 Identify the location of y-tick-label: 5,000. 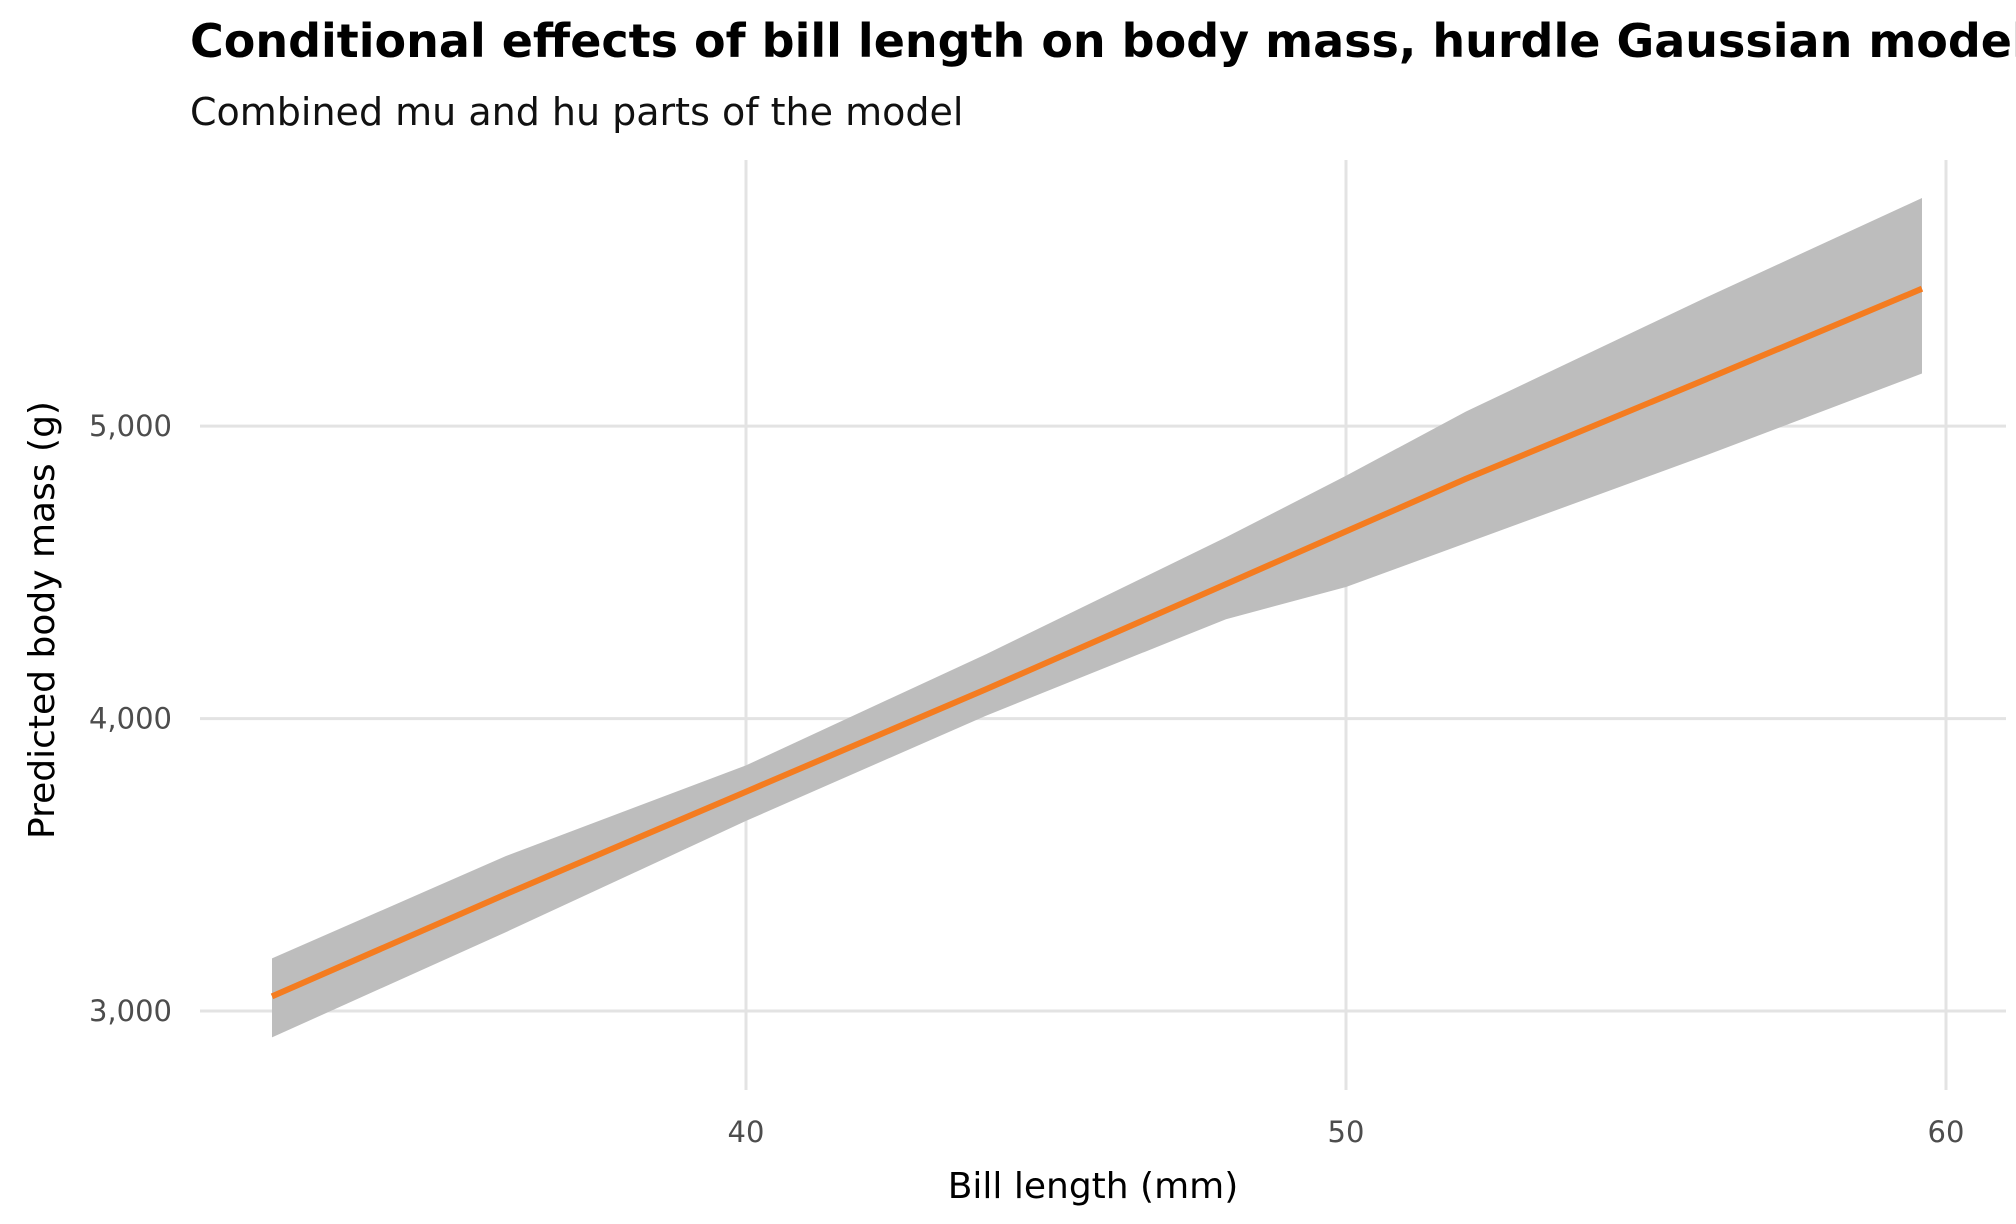
(130, 426).